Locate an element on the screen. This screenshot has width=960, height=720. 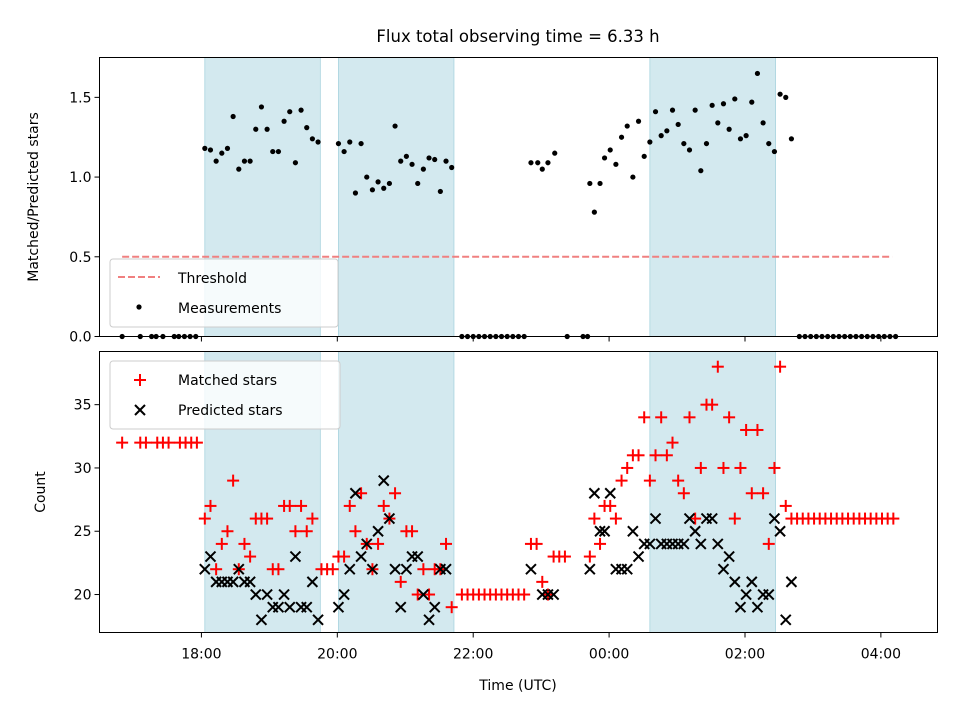
predicted-legend-swatch is located at coordinates (140, 410).